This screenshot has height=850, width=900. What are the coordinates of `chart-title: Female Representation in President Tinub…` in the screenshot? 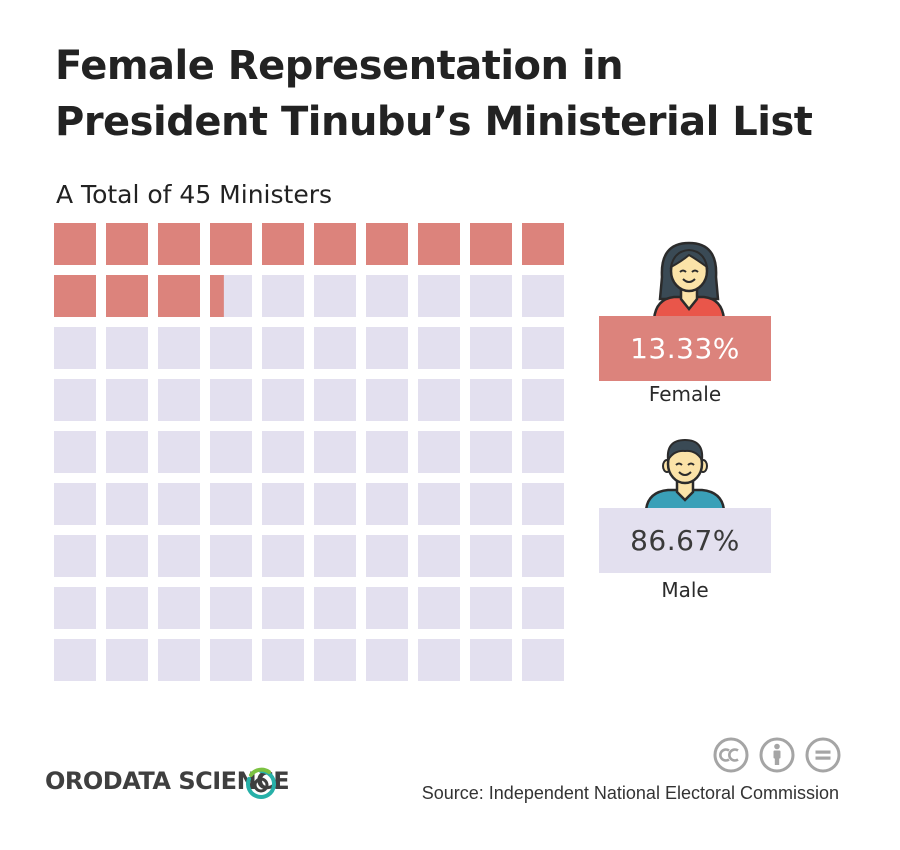 It's located at (455, 94).